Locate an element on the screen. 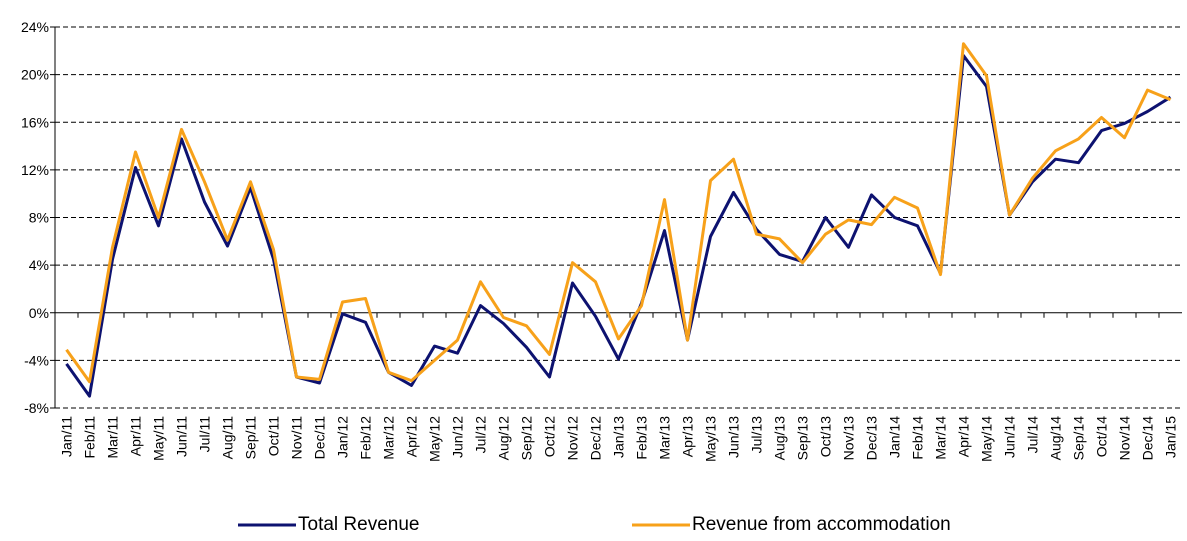 The height and width of the screenshot is (541, 1187). x-tick-label: Dec/11 is located at coordinates (320, 438).